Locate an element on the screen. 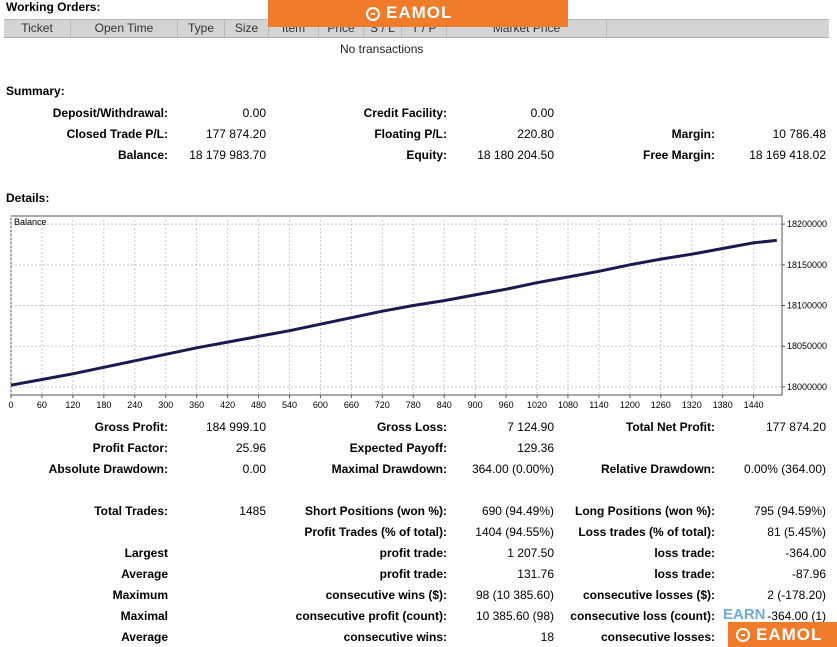 This screenshot has width=837, height=647. maximal-drawdown-label: Maximal Drawdown: is located at coordinates (389, 469).